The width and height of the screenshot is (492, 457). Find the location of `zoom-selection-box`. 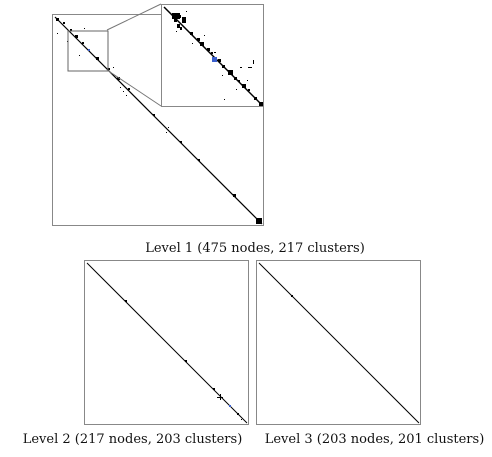

zoom-selection-box is located at coordinates (88, 51).